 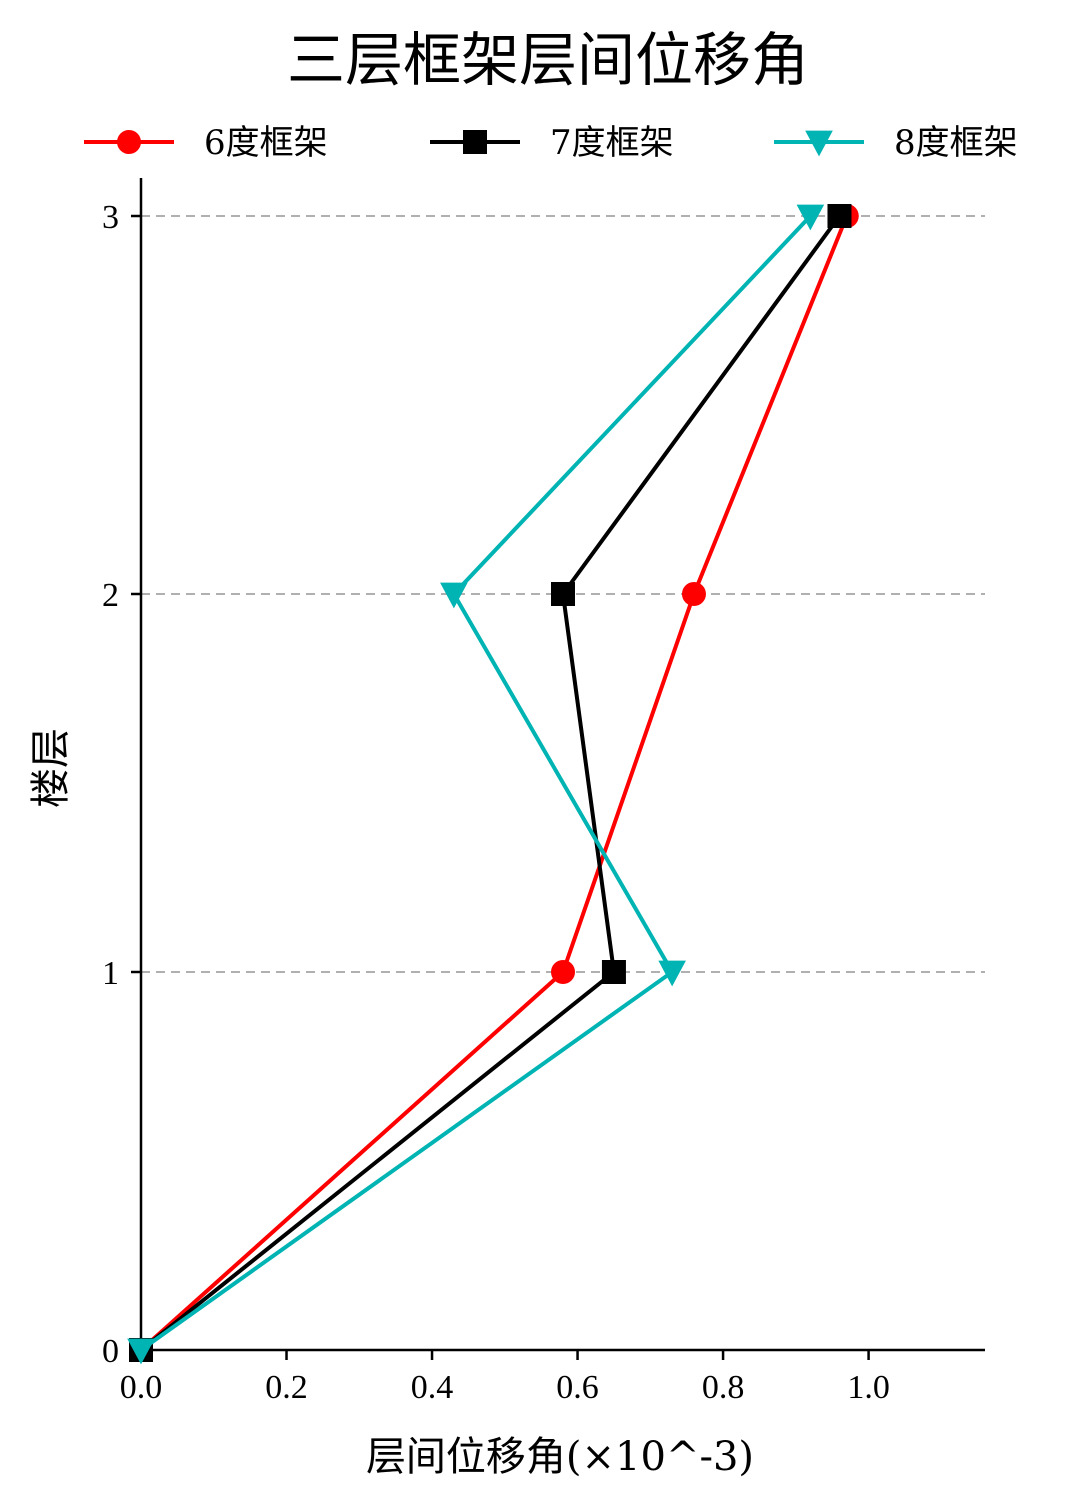 I want to click on x-axis-label: 层间位移角(×10^-3), so click(x=560, y=1457).